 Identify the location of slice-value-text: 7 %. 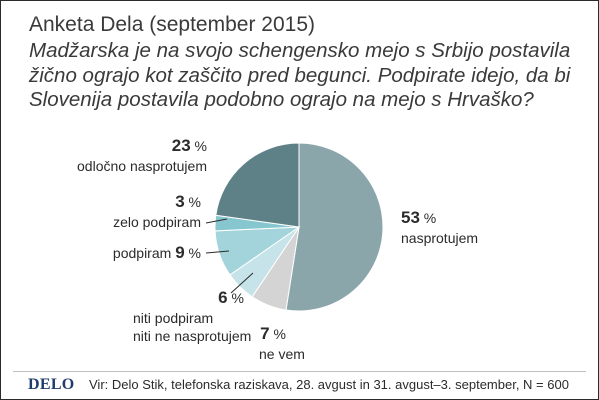
(273, 333).